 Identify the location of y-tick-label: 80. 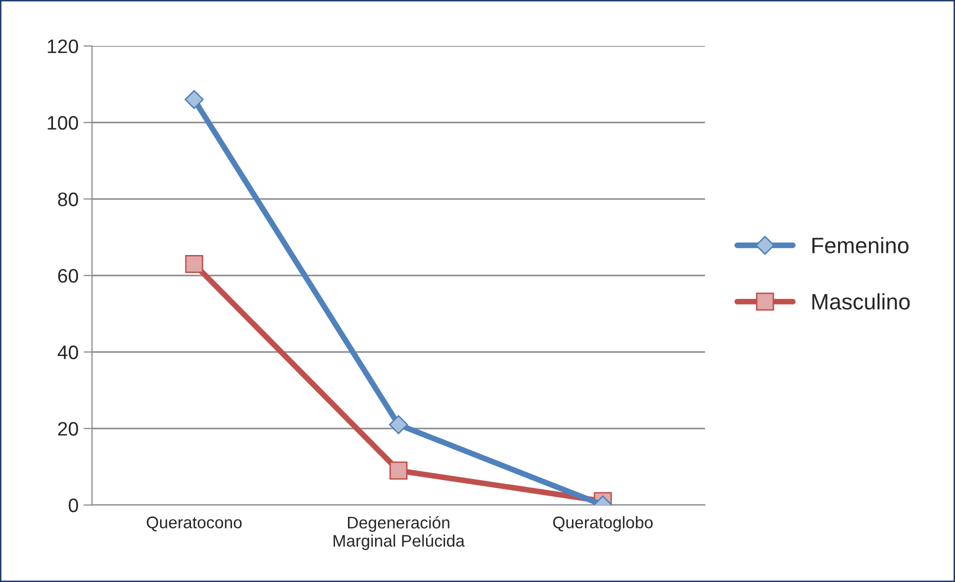
(68, 199).